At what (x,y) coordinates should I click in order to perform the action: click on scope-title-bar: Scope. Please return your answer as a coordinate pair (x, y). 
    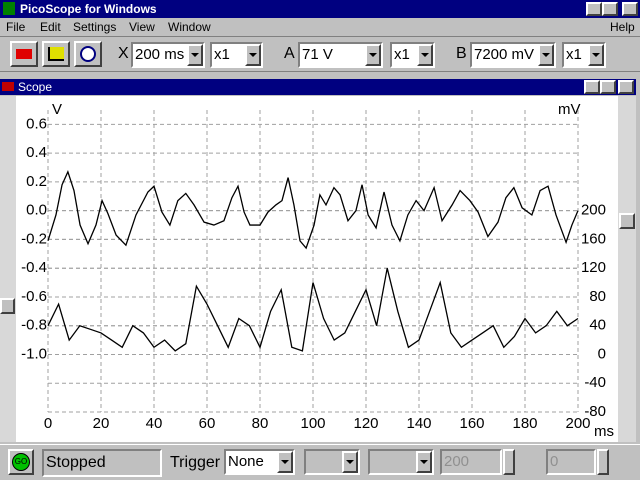
    Looking at the image, I should click on (318, 87).